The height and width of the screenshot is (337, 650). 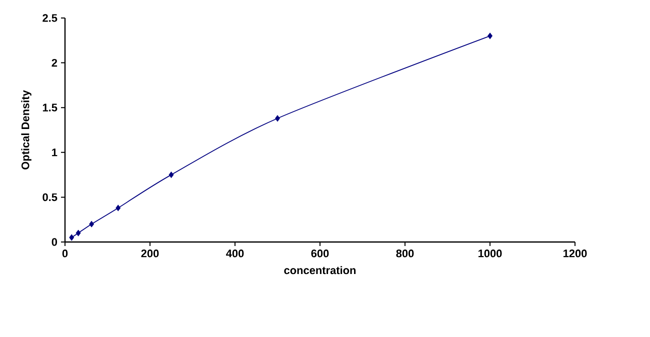 What do you see at coordinates (235, 254) in the screenshot?
I see `x-tick-label: 400` at bounding box center [235, 254].